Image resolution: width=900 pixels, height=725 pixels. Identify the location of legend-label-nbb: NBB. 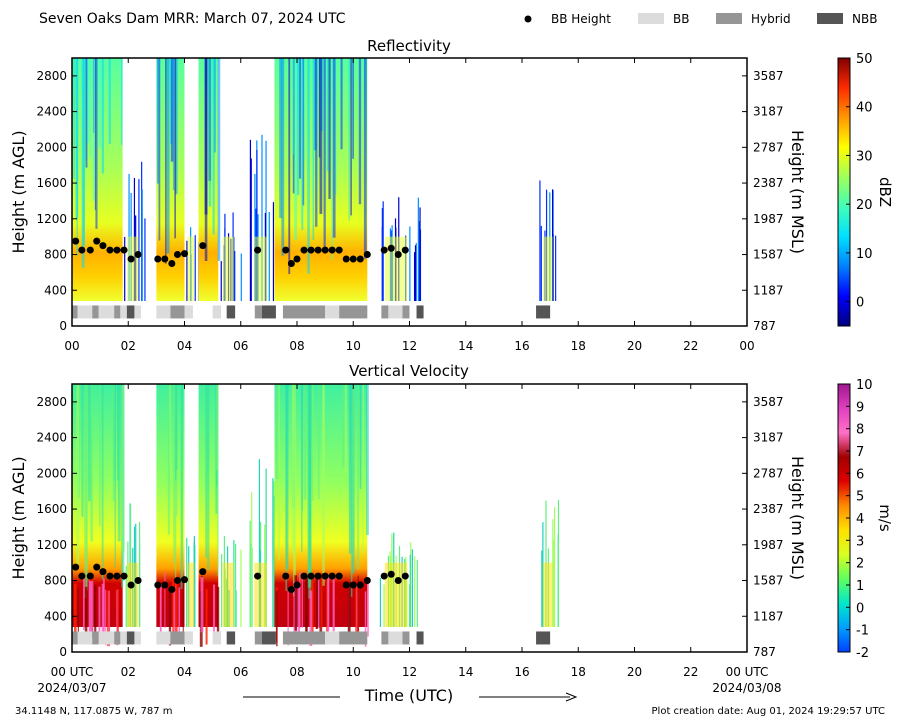
(864, 19).